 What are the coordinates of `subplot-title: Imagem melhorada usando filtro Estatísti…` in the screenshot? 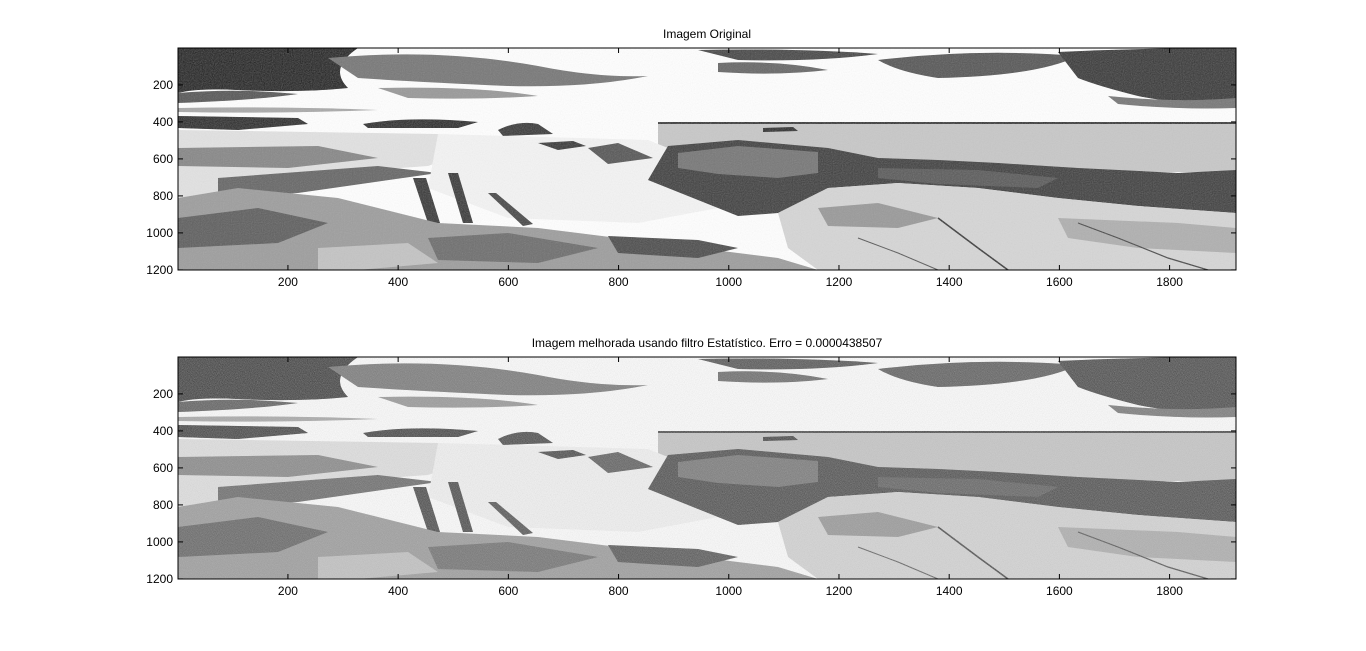 It's located at (707, 343).